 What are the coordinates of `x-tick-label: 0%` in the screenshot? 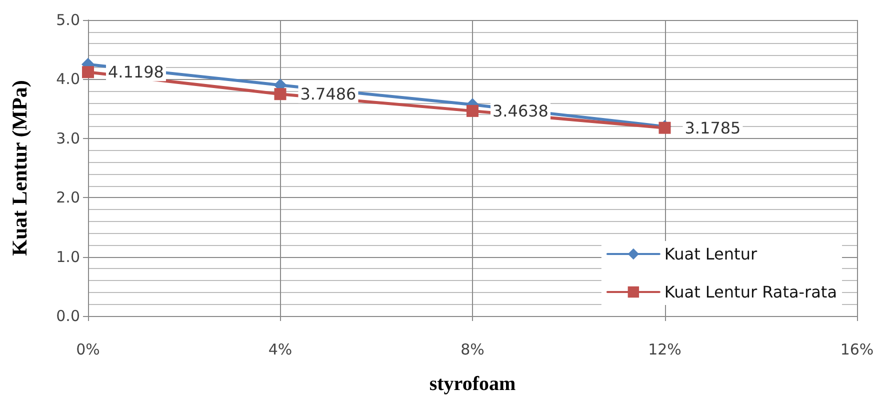 It's located at (88, 349).